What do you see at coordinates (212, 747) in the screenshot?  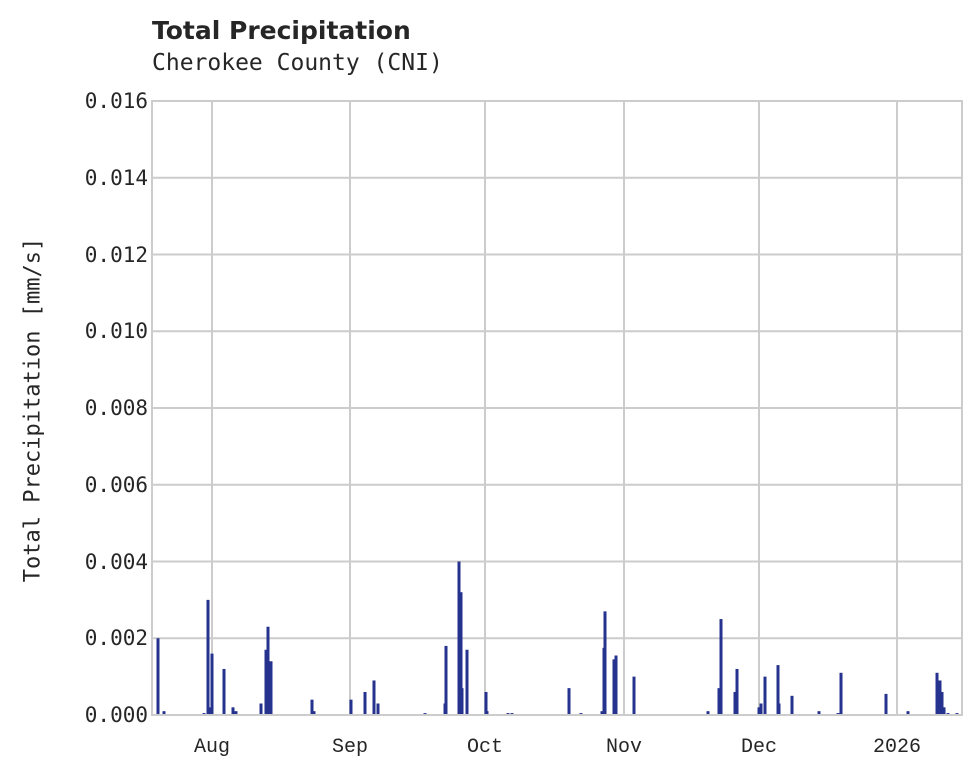 I see `x-tick-label: Aug` at bounding box center [212, 747].